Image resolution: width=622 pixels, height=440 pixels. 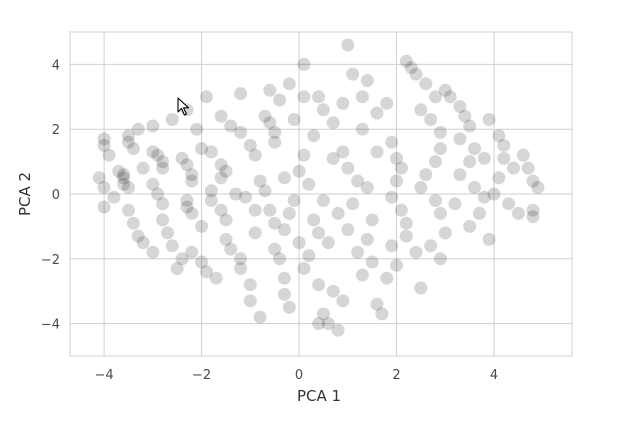 I want to click on x-tick-labels: −4 −2 0 2 4, so click(x=297, y=375).